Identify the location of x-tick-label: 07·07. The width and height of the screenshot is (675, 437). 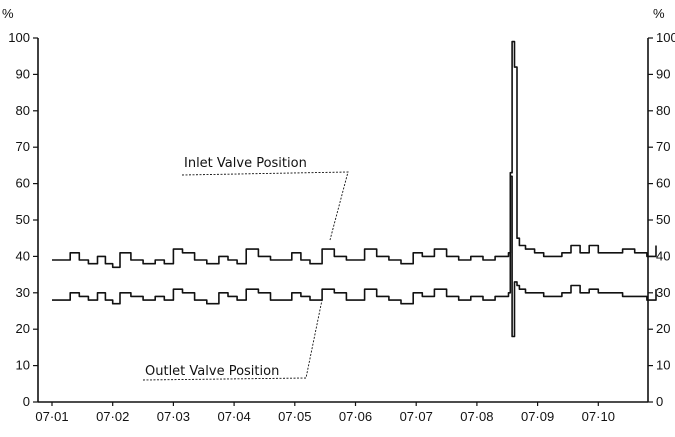
(416, 416).